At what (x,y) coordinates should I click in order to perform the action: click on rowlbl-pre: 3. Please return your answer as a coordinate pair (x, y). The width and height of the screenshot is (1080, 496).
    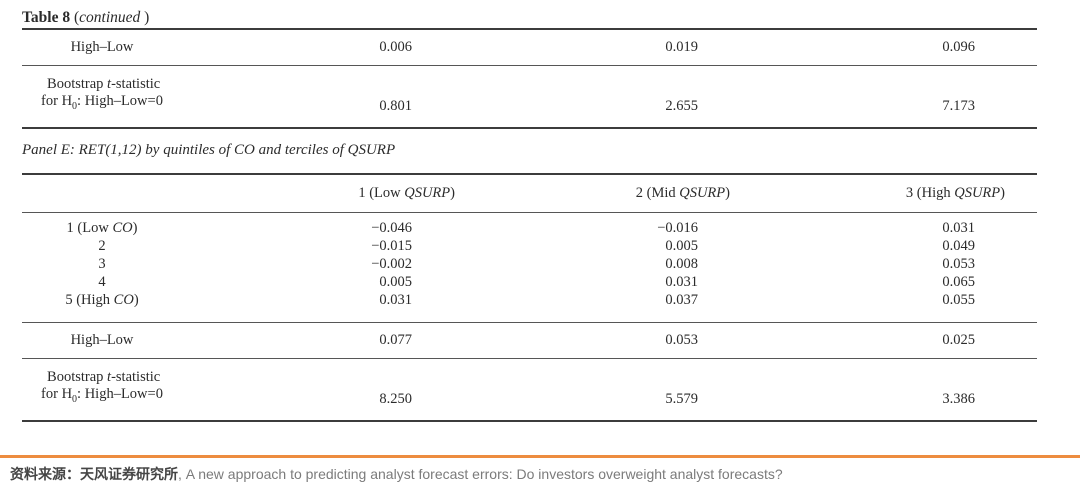
    Looking at the image, I should click on (102, 264).